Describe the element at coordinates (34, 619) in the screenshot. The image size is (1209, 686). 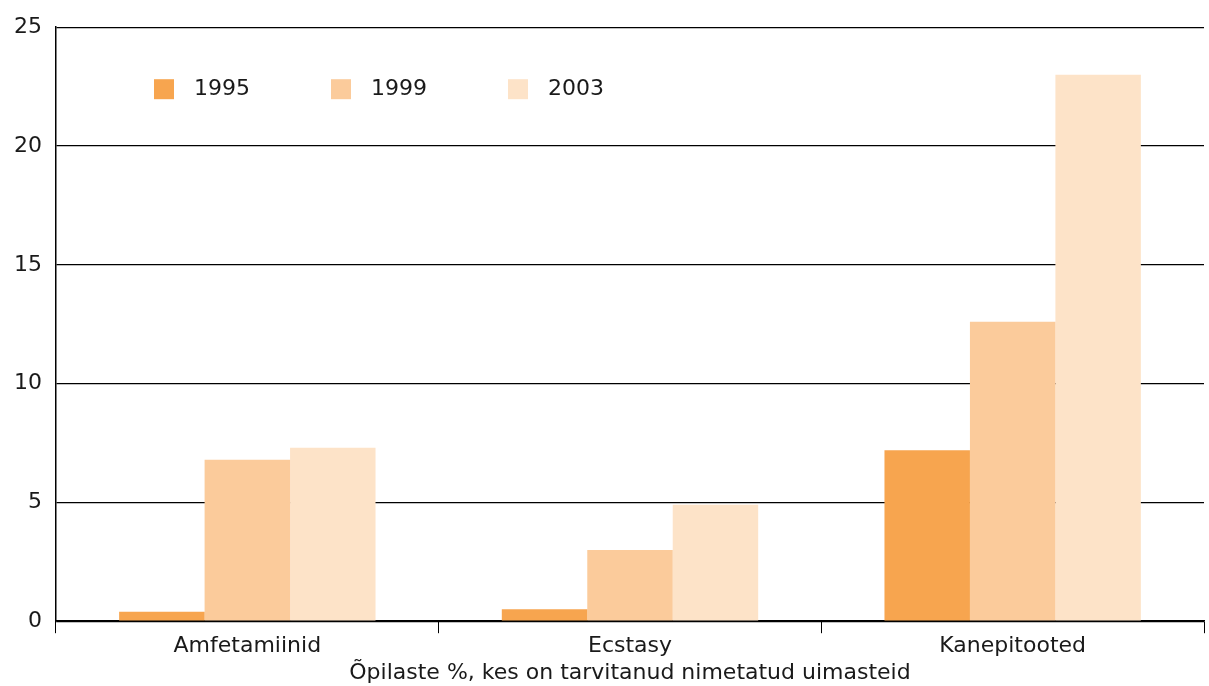
I see `y-tick-label: 0` at that location.